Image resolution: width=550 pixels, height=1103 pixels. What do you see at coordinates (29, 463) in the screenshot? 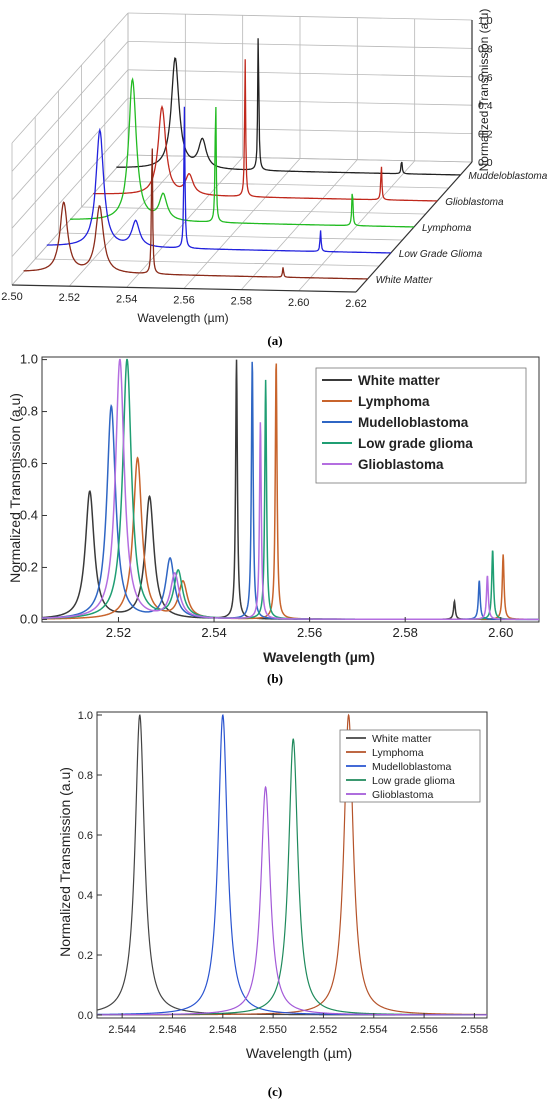
I see `panel-b-y-tick-label: 0.6` at bounding box center [29, 463].